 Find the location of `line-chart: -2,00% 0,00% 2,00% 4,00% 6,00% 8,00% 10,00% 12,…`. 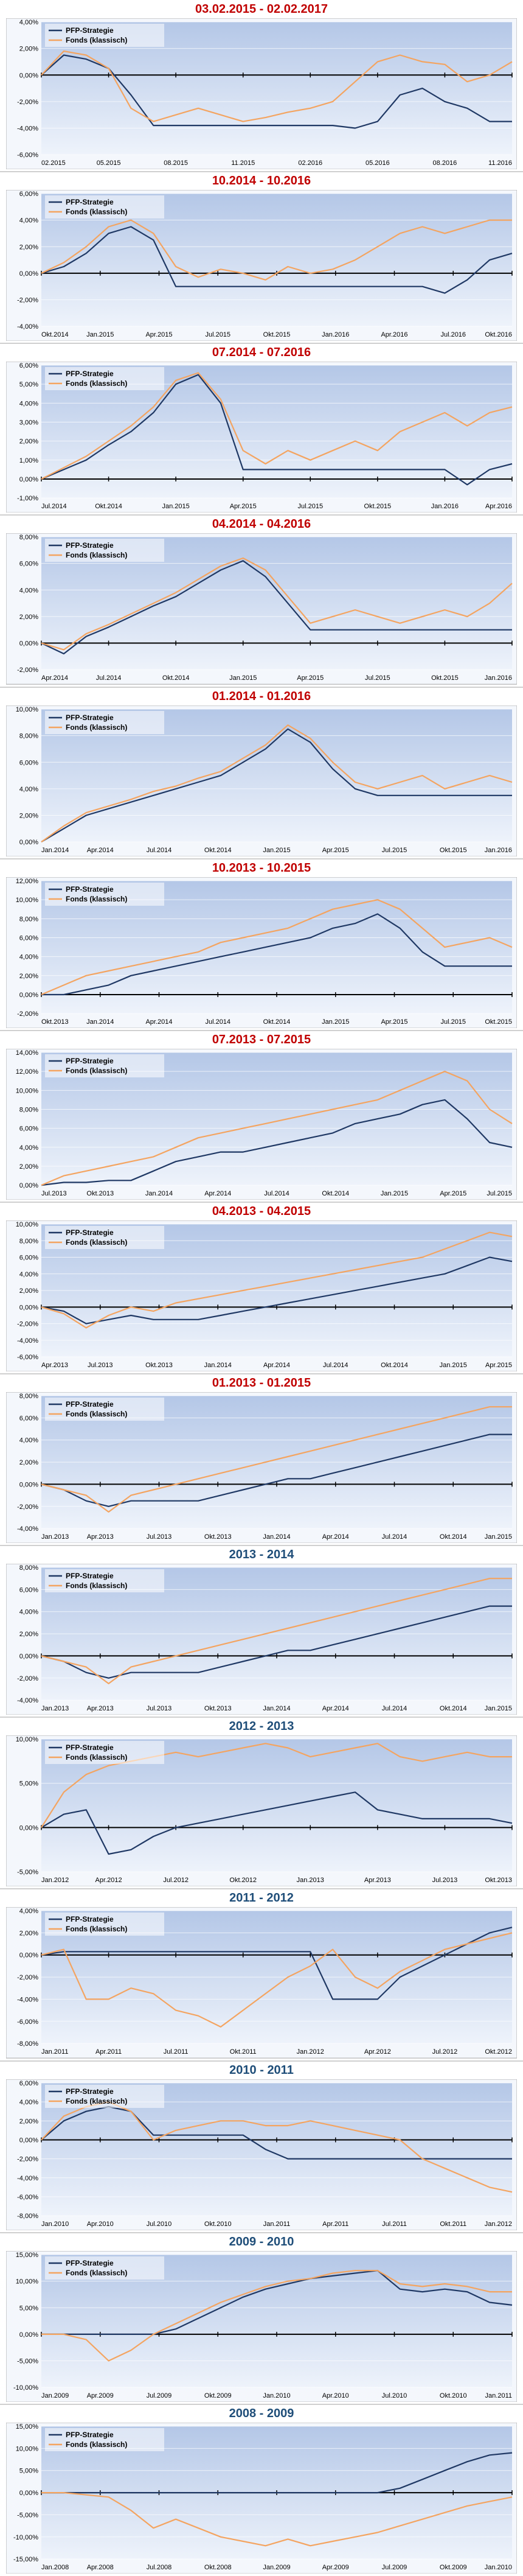

line-chart: -2,00% 0,00% 2,00% 4,00% 6,00% 8,00% 10,00% 12,… is located at coordinates (261, 952).